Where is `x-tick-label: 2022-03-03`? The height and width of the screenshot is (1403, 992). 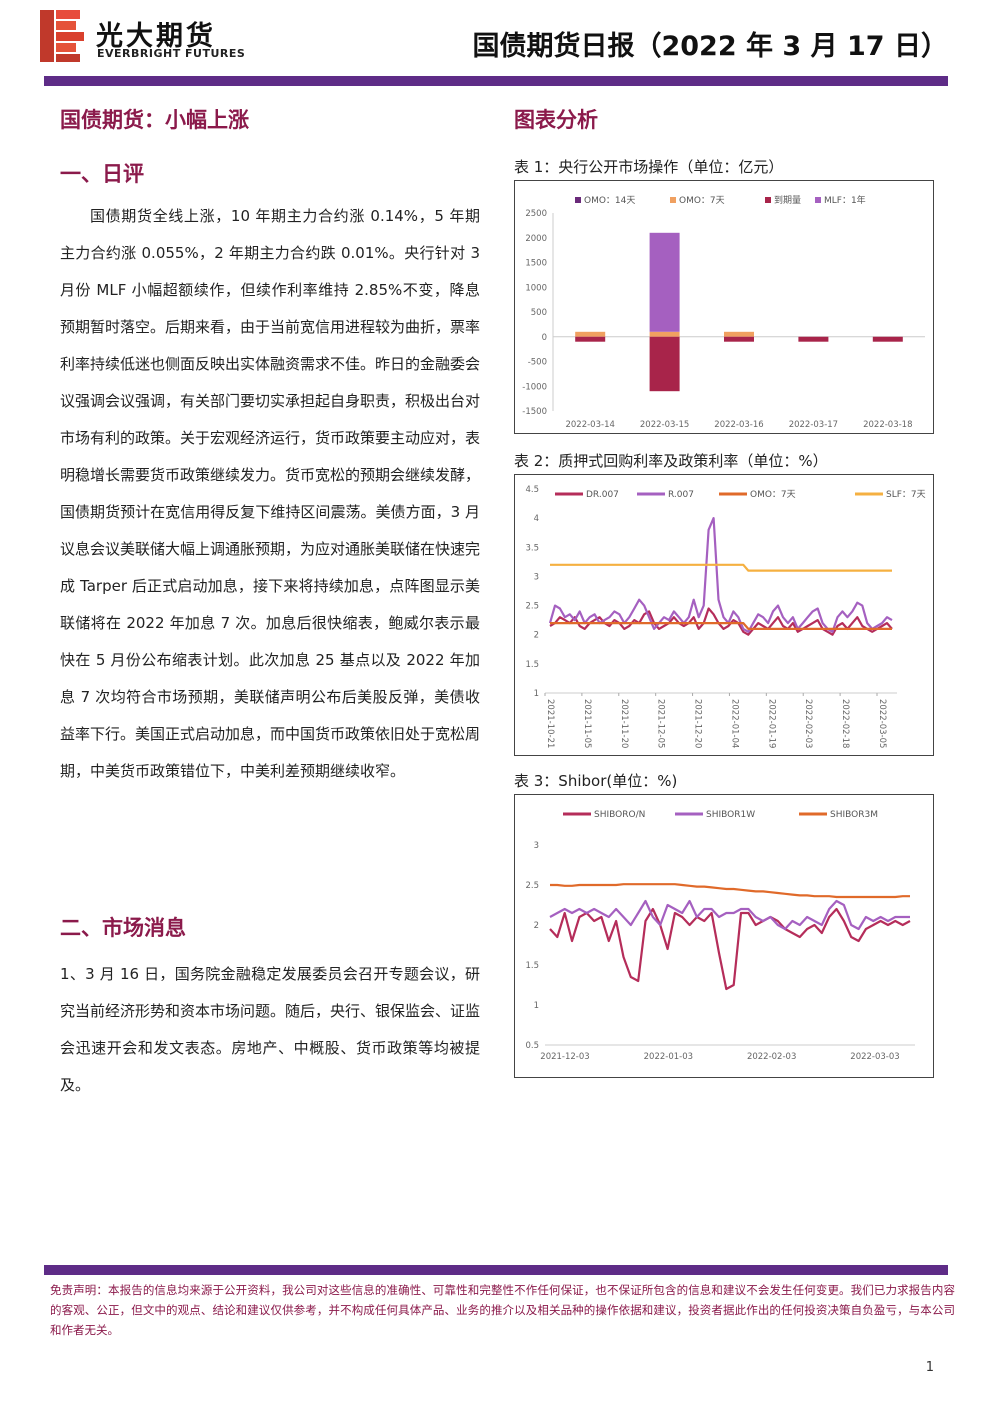 x-tick-label: 2022-03-03 is located at coordinates (874, 1057).